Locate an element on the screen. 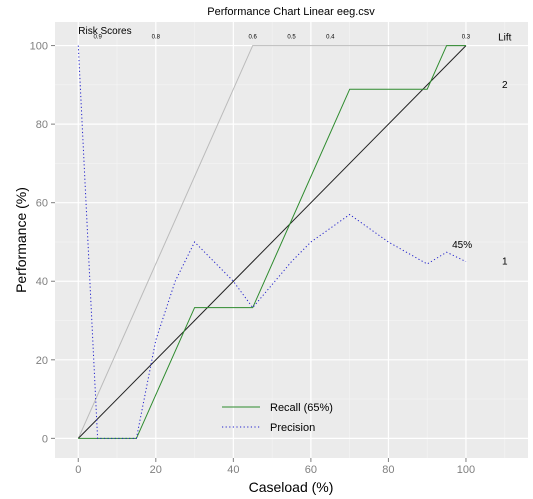 The height and width of the screenshot is (499, 533). lift-tick-label: 2 is located at coordinates (505, 85).